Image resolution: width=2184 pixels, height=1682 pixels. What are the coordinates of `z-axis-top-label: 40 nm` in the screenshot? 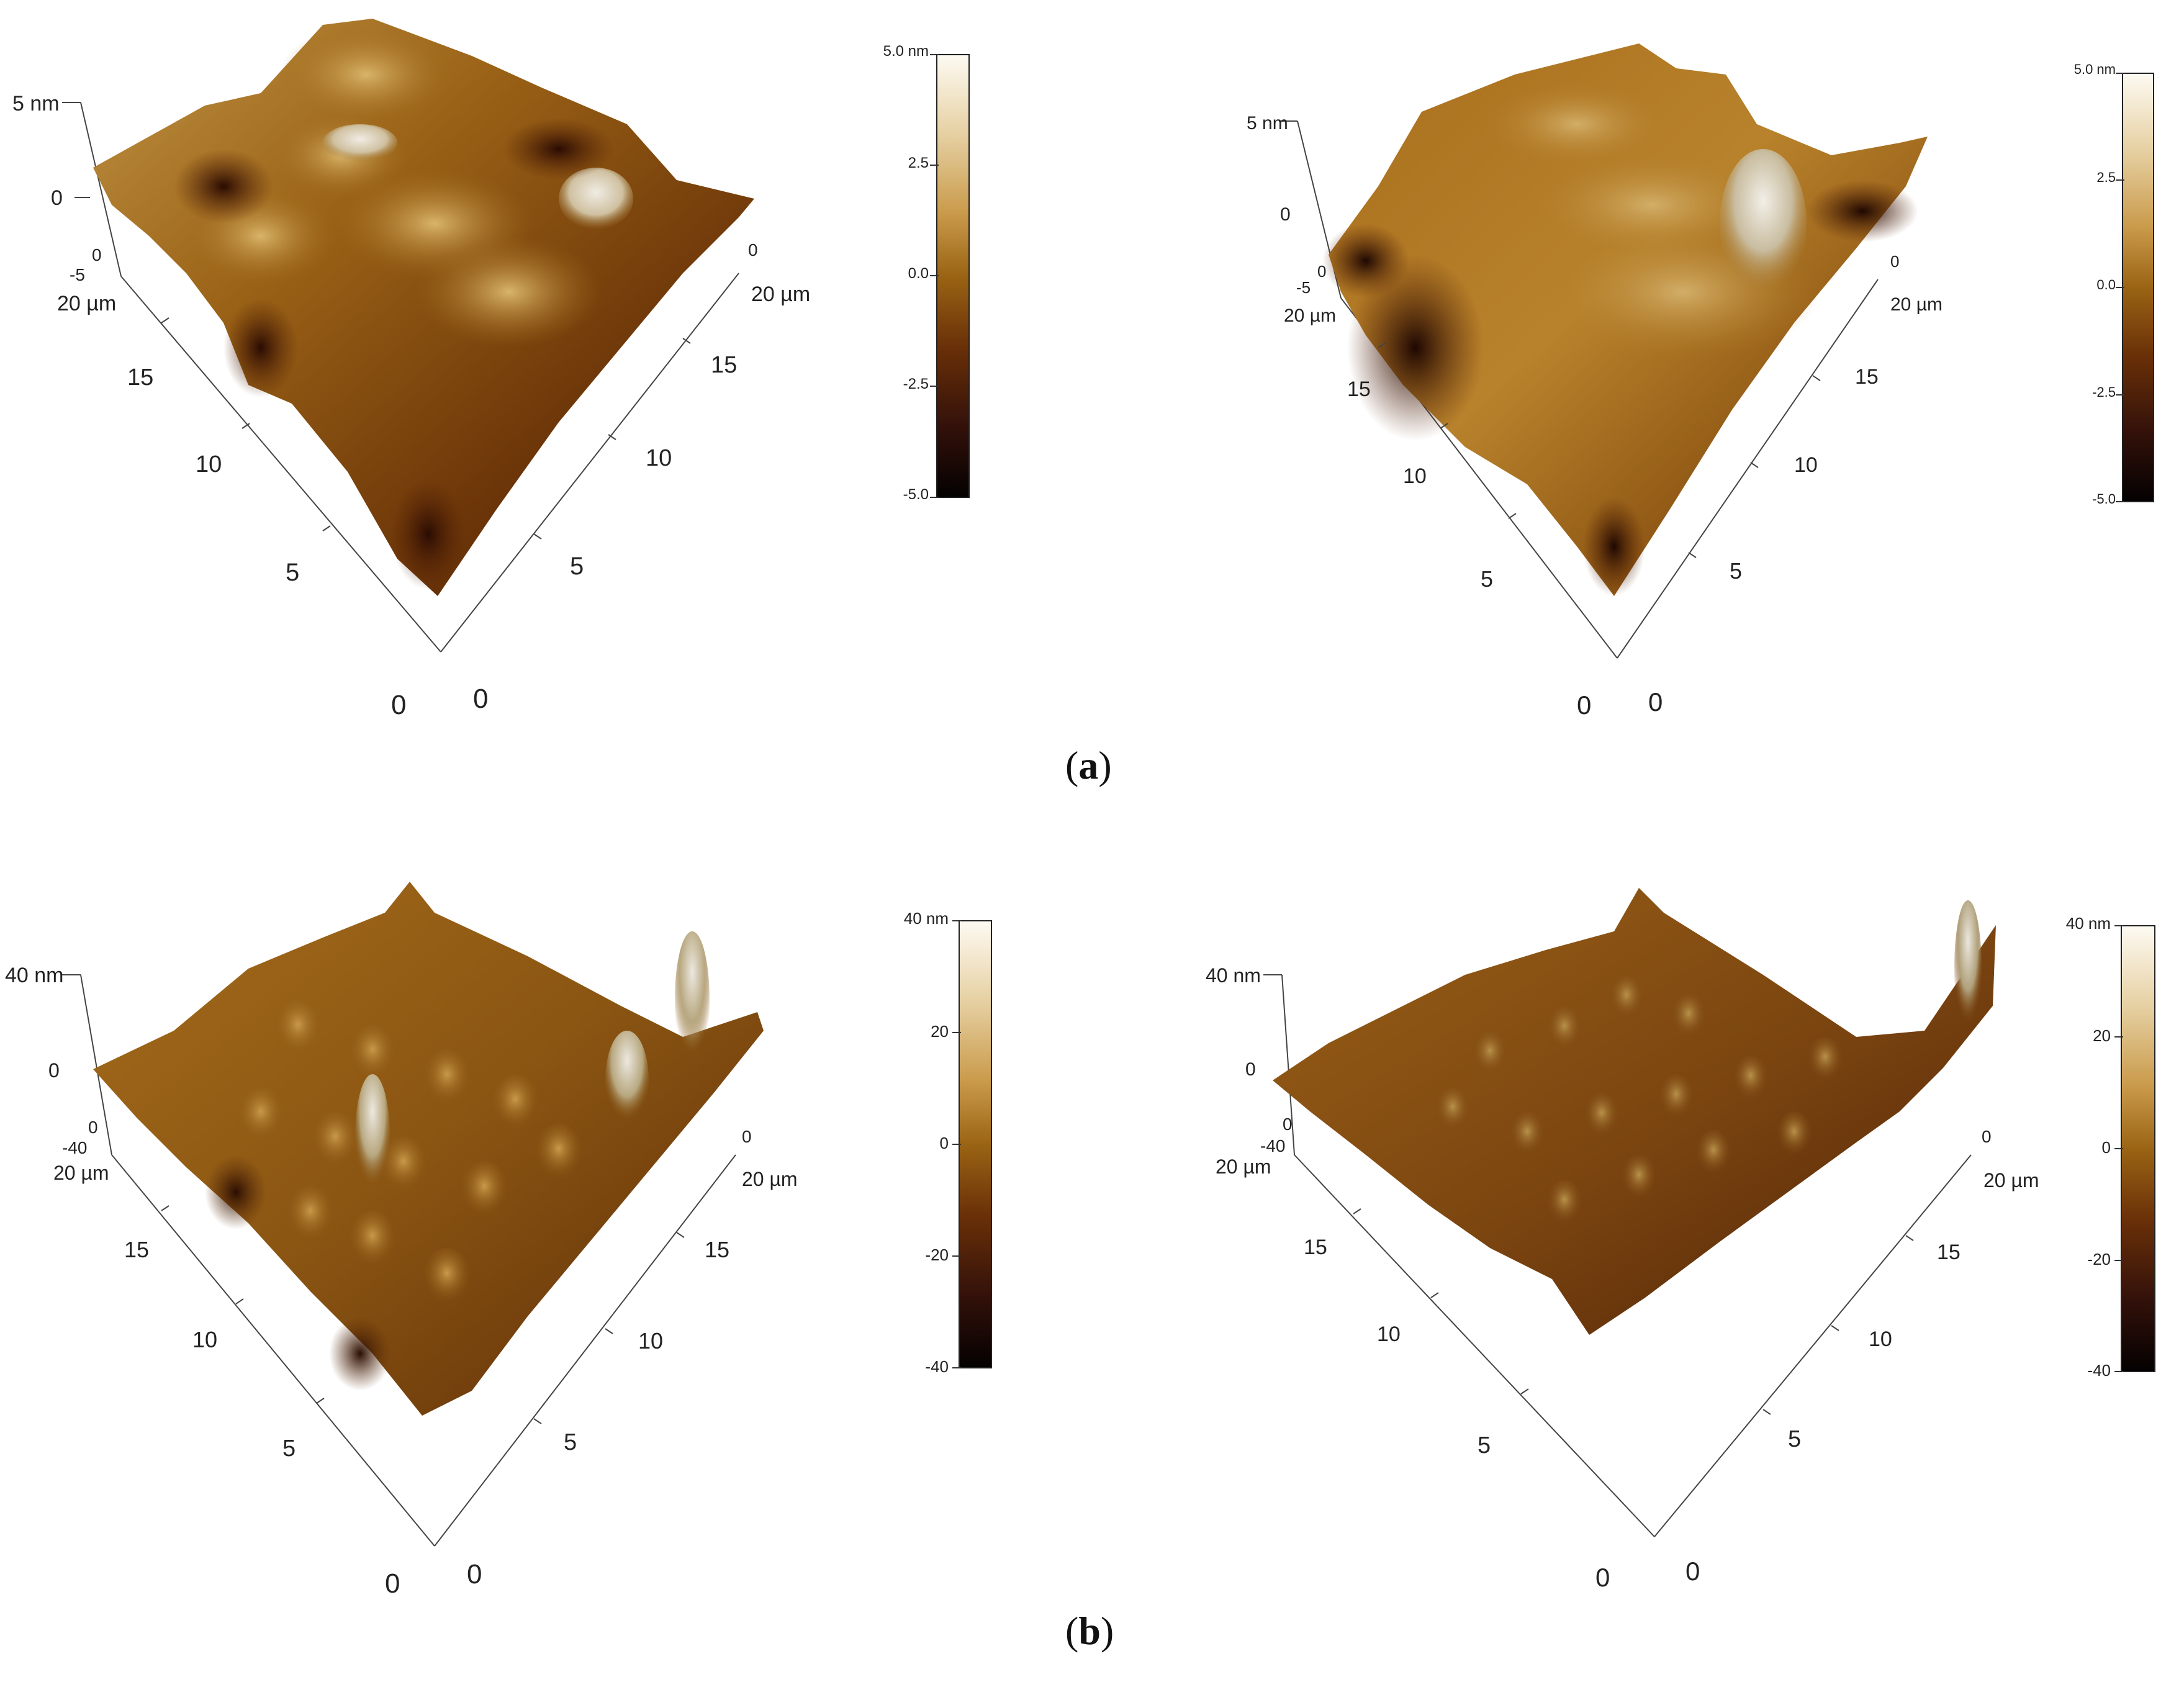 It's located at (1233, 975).